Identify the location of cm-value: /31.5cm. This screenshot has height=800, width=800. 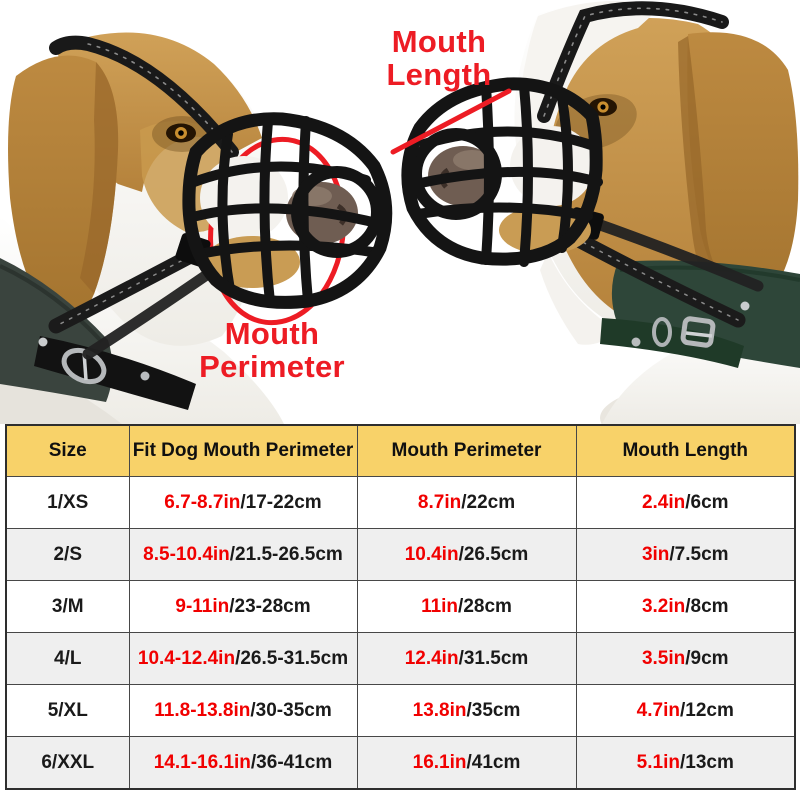
(493, 658).